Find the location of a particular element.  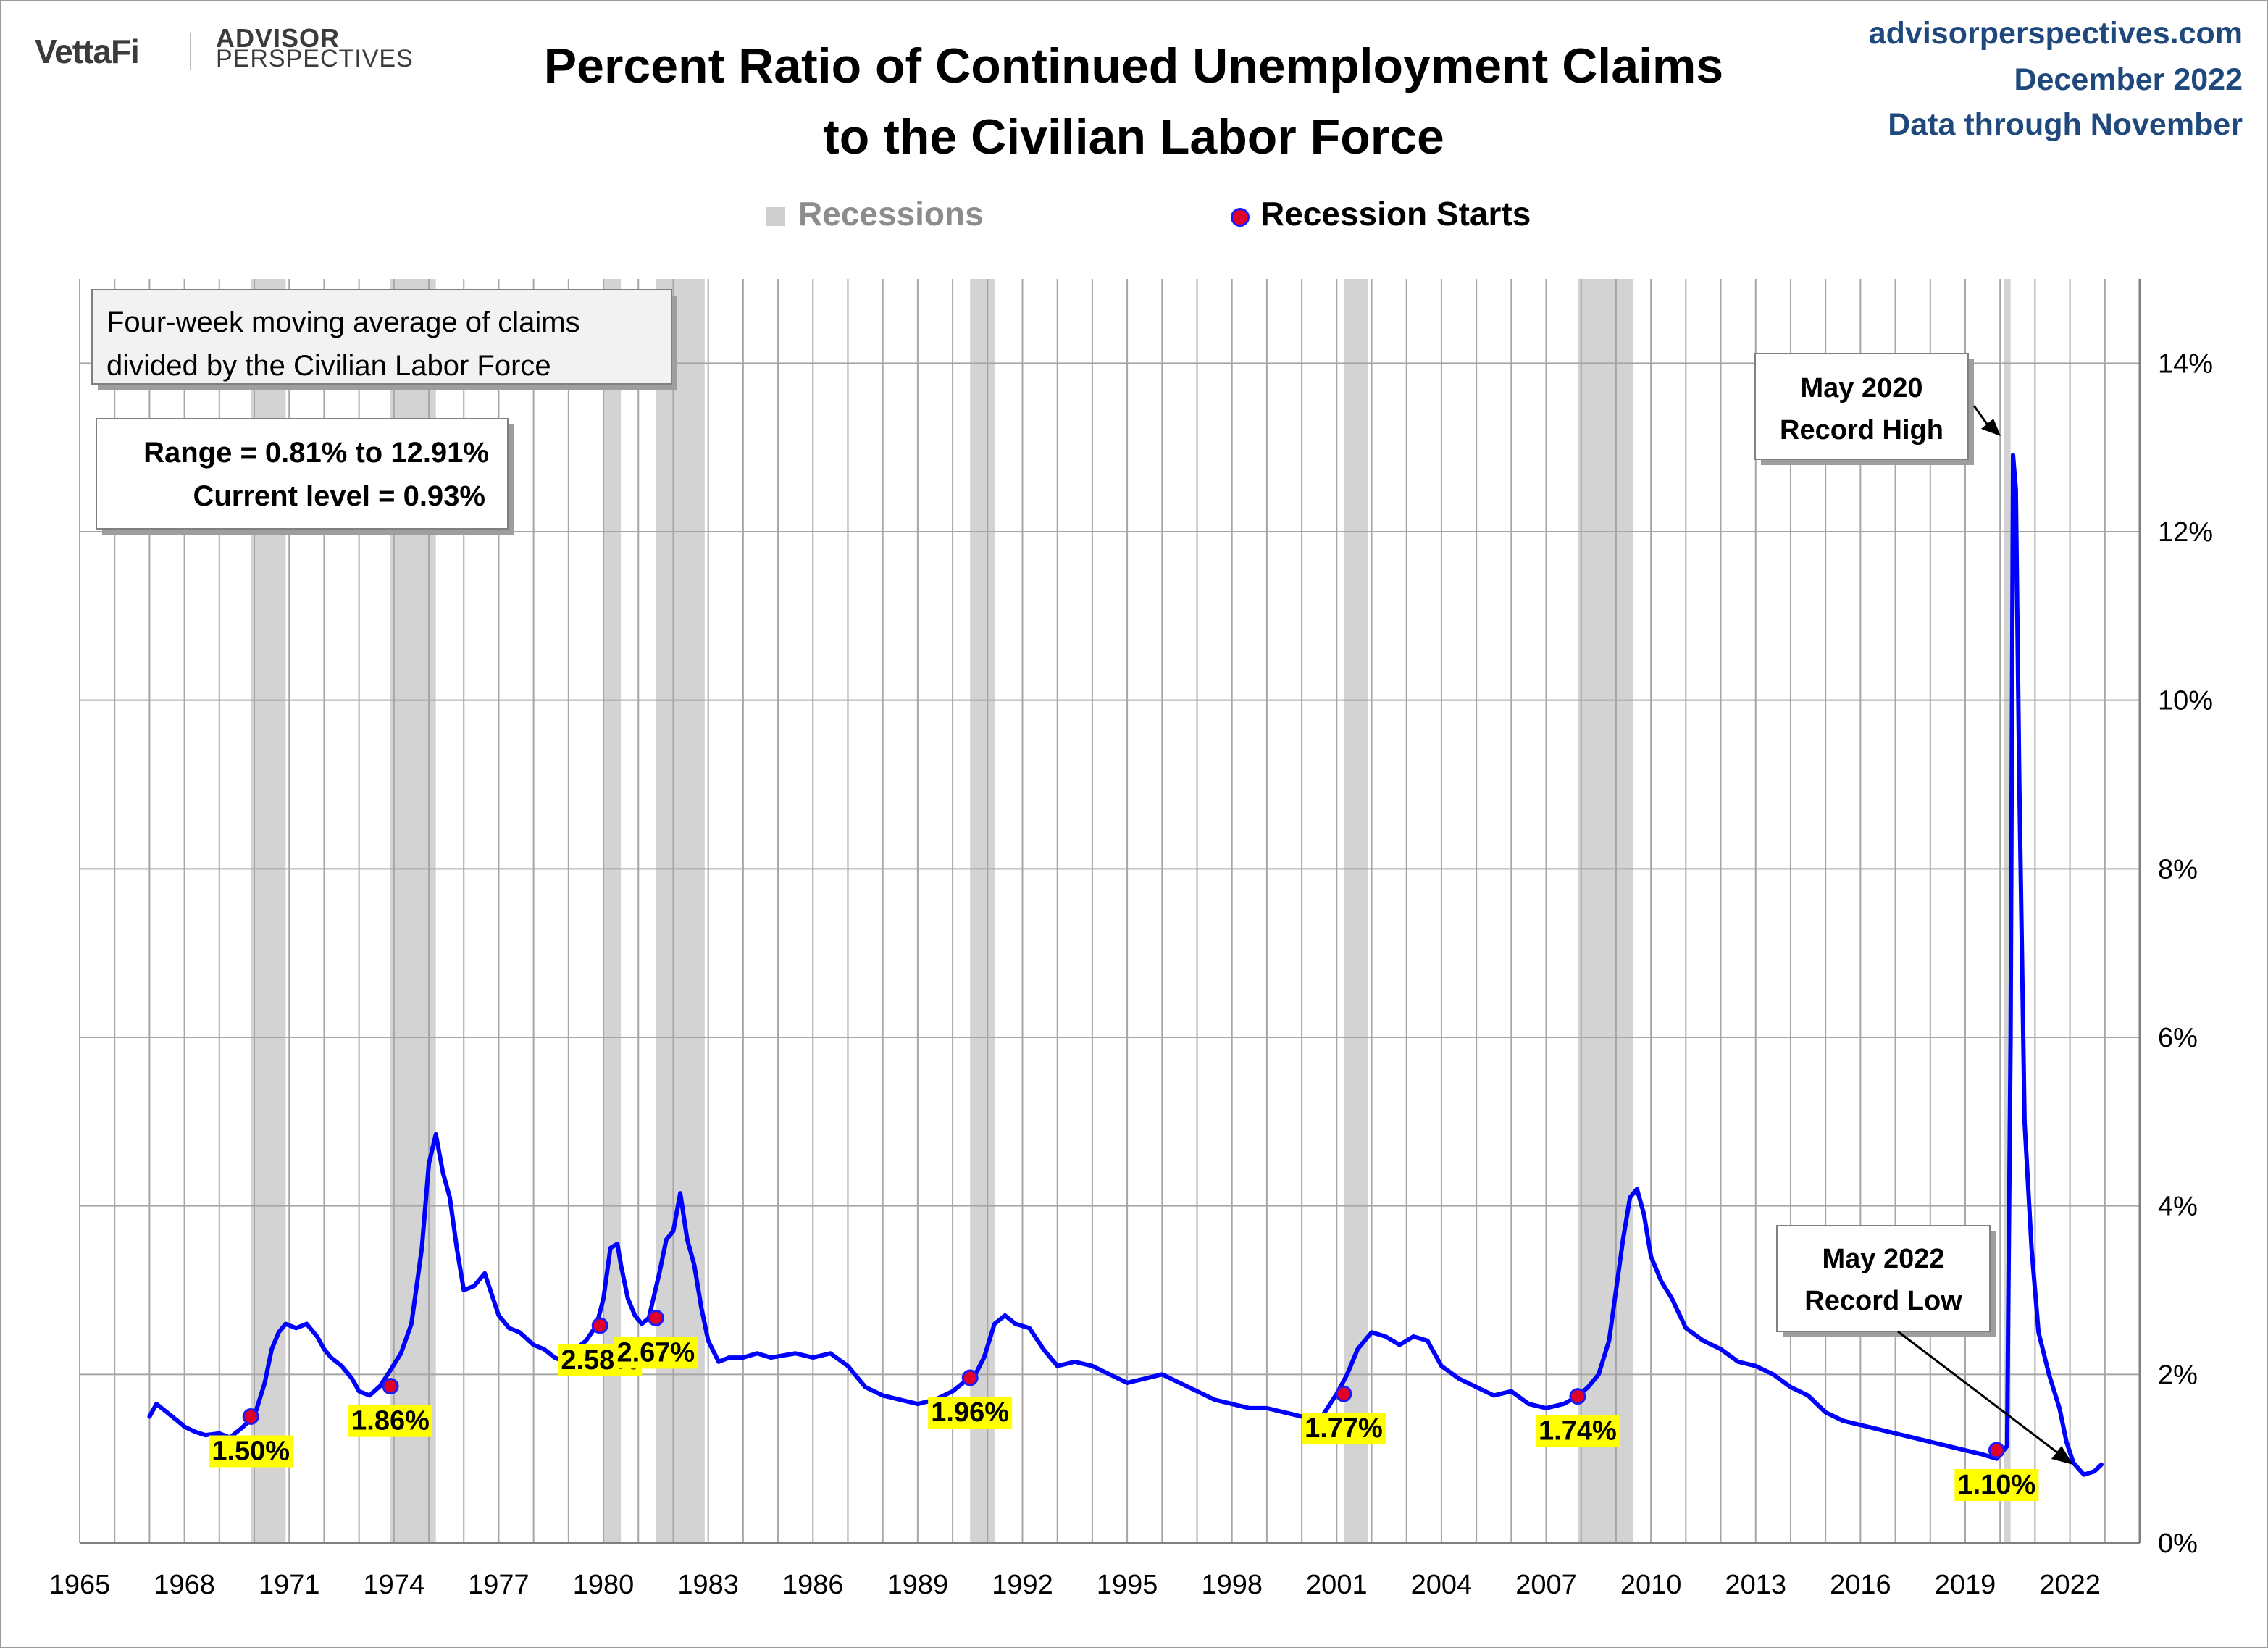

record-high-arrowhead is located at coordinates (1991, 427).